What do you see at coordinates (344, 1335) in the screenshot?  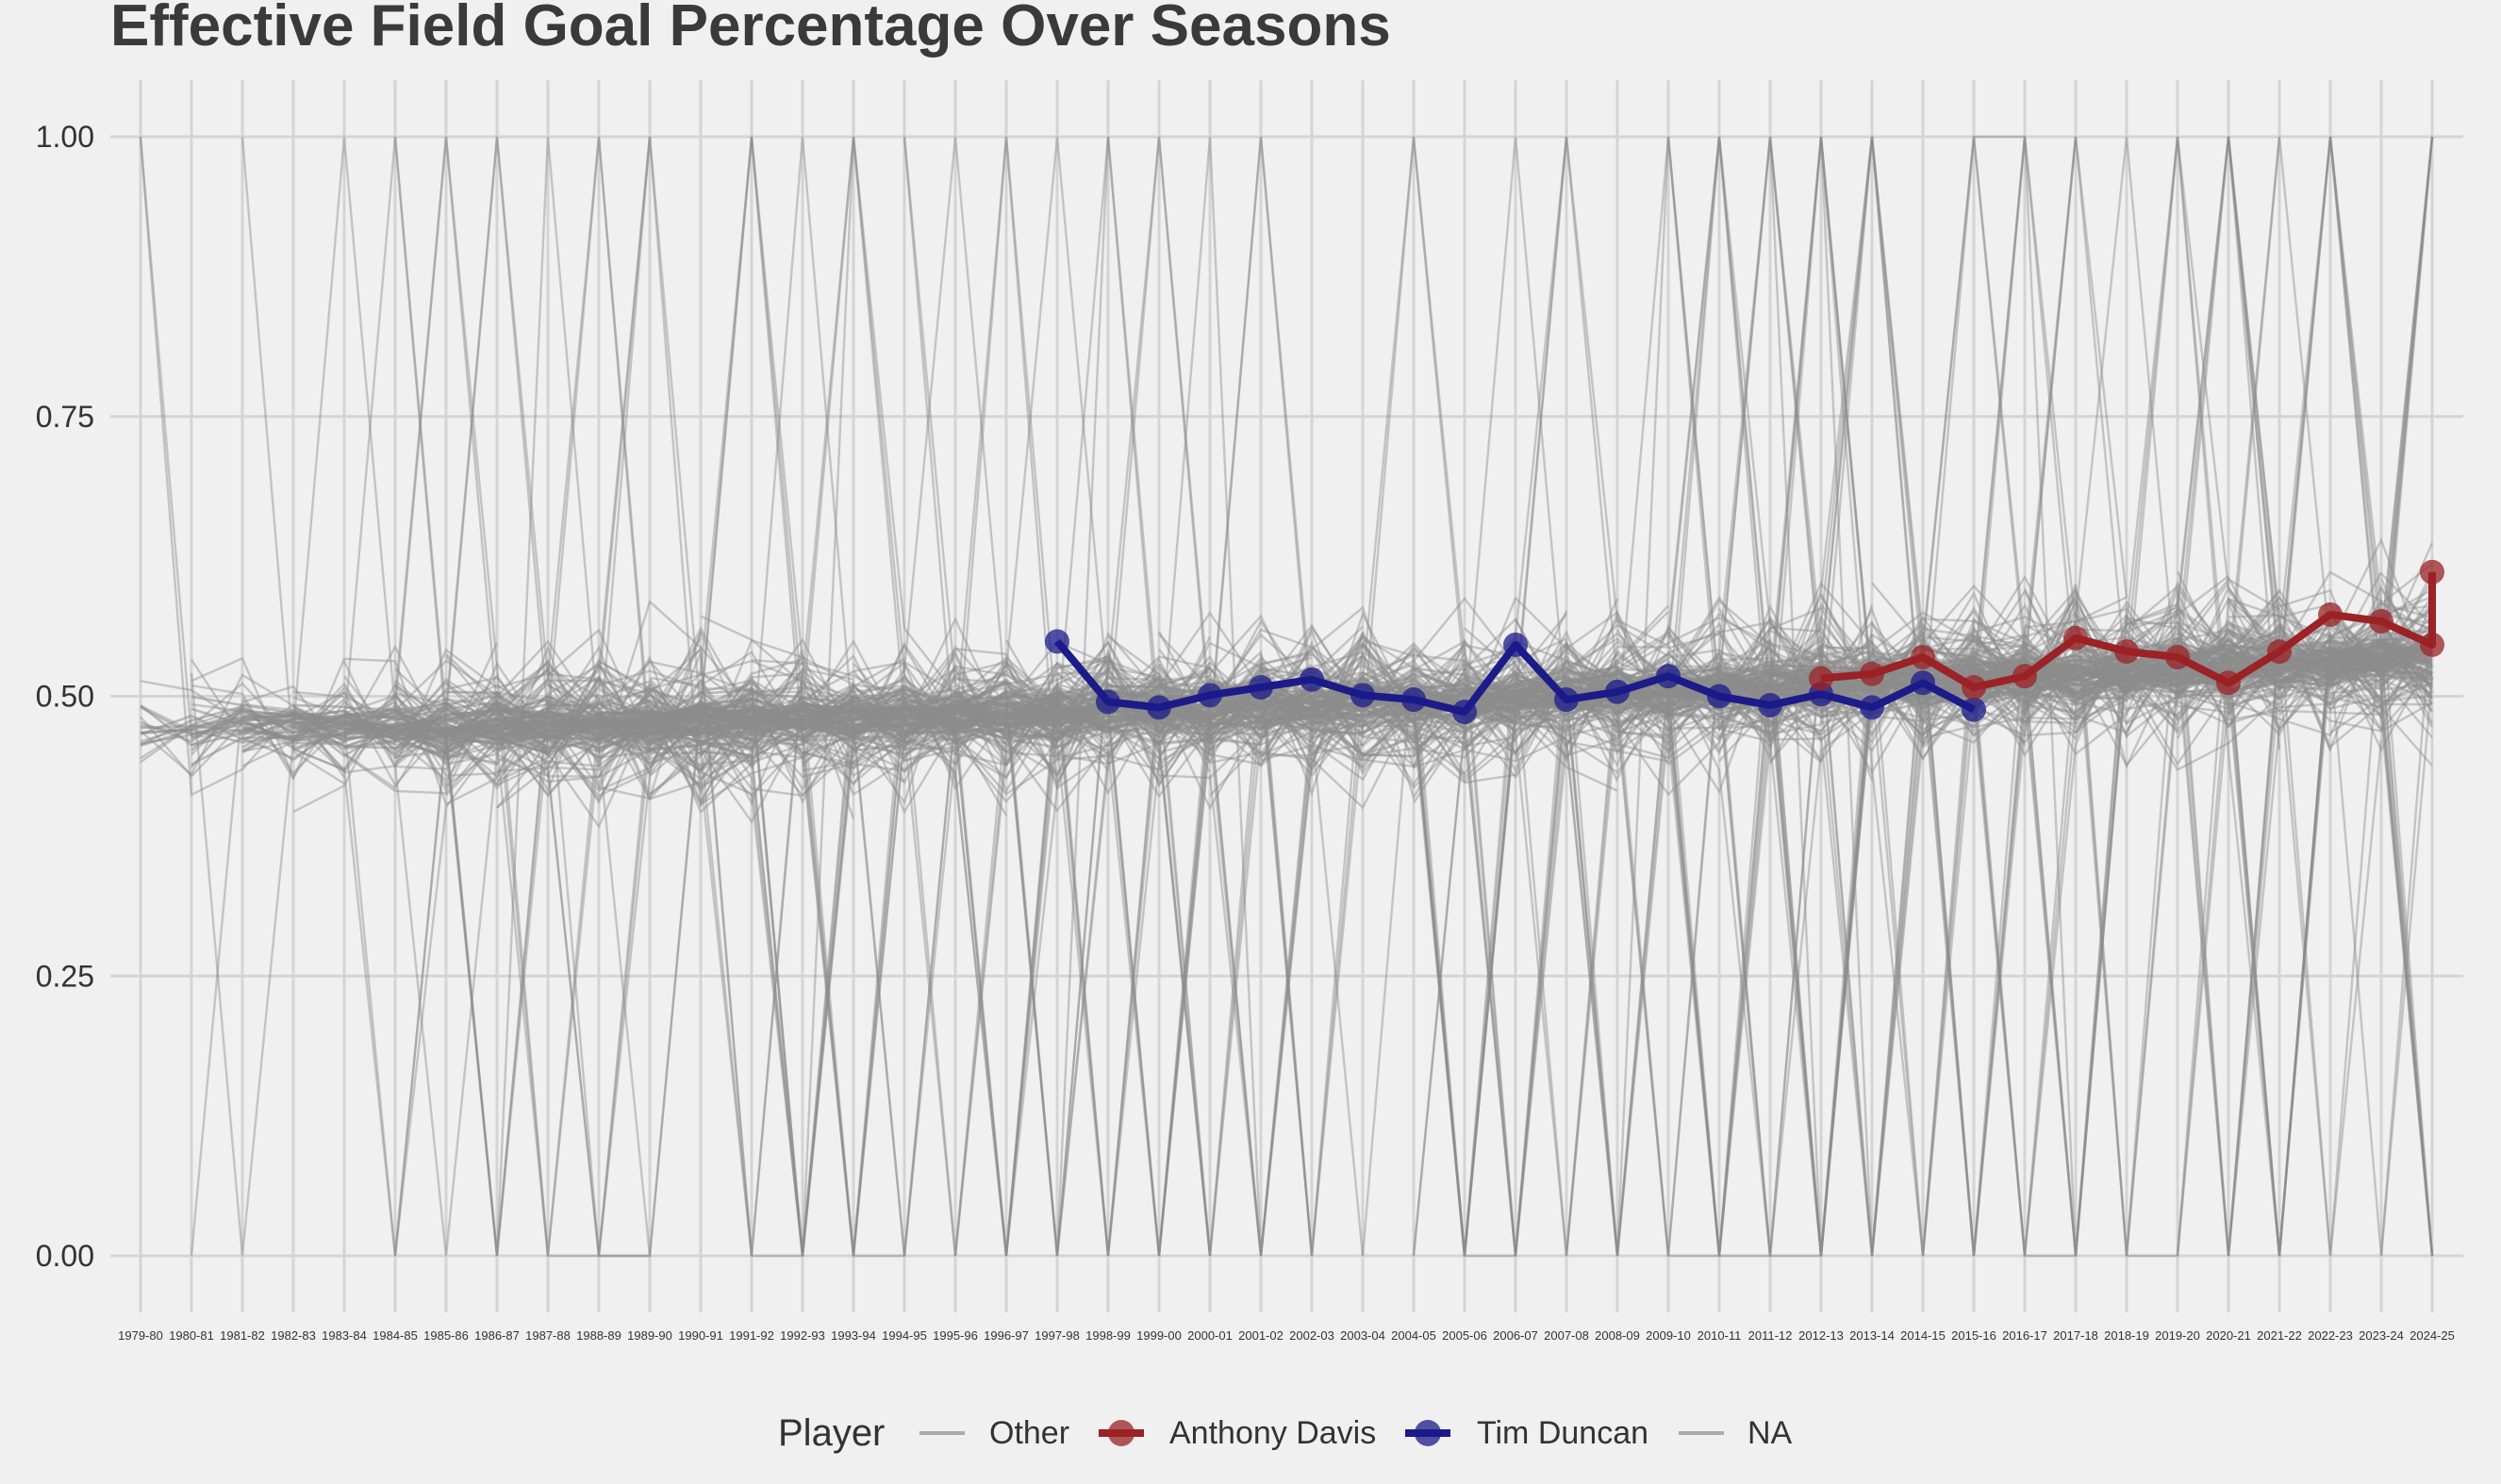 I see `x-tick-label: 1983-84` at bounding box center [344, 1335].